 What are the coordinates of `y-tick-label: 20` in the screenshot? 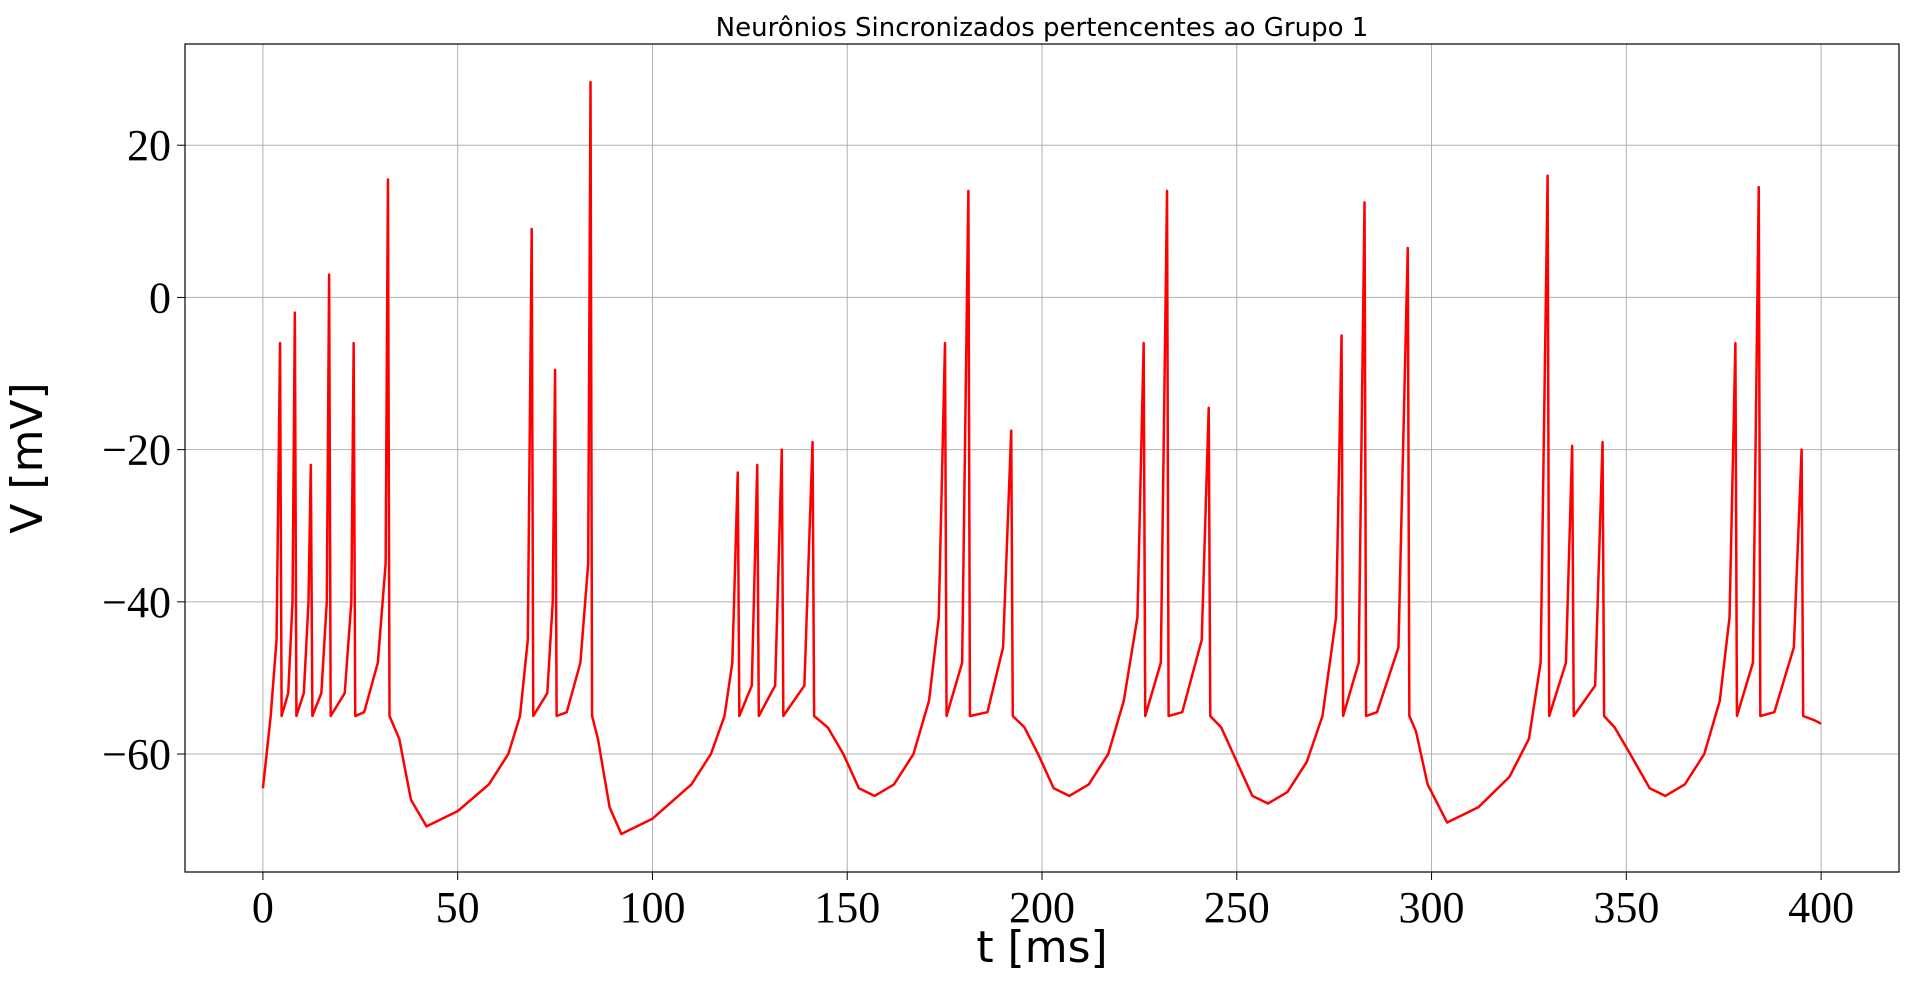 It's located at (149, 145).